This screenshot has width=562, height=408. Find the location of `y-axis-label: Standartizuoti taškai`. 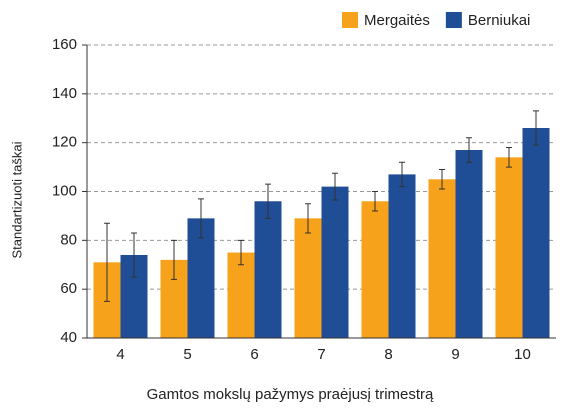

y-axis-label: Standartizuoti taškai is located at coordinates (16, 199).